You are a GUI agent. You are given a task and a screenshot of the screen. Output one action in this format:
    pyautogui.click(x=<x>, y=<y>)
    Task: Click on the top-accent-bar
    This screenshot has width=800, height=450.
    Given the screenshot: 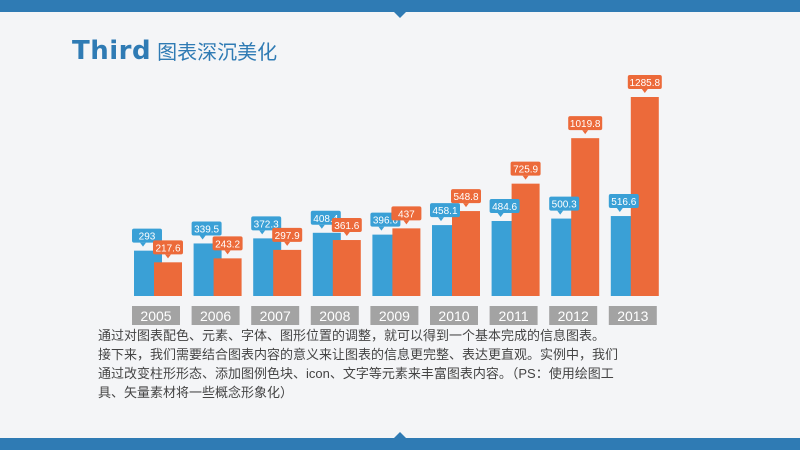 What is the action you would take?
    pyautogui.click(x=400, y=6)
    